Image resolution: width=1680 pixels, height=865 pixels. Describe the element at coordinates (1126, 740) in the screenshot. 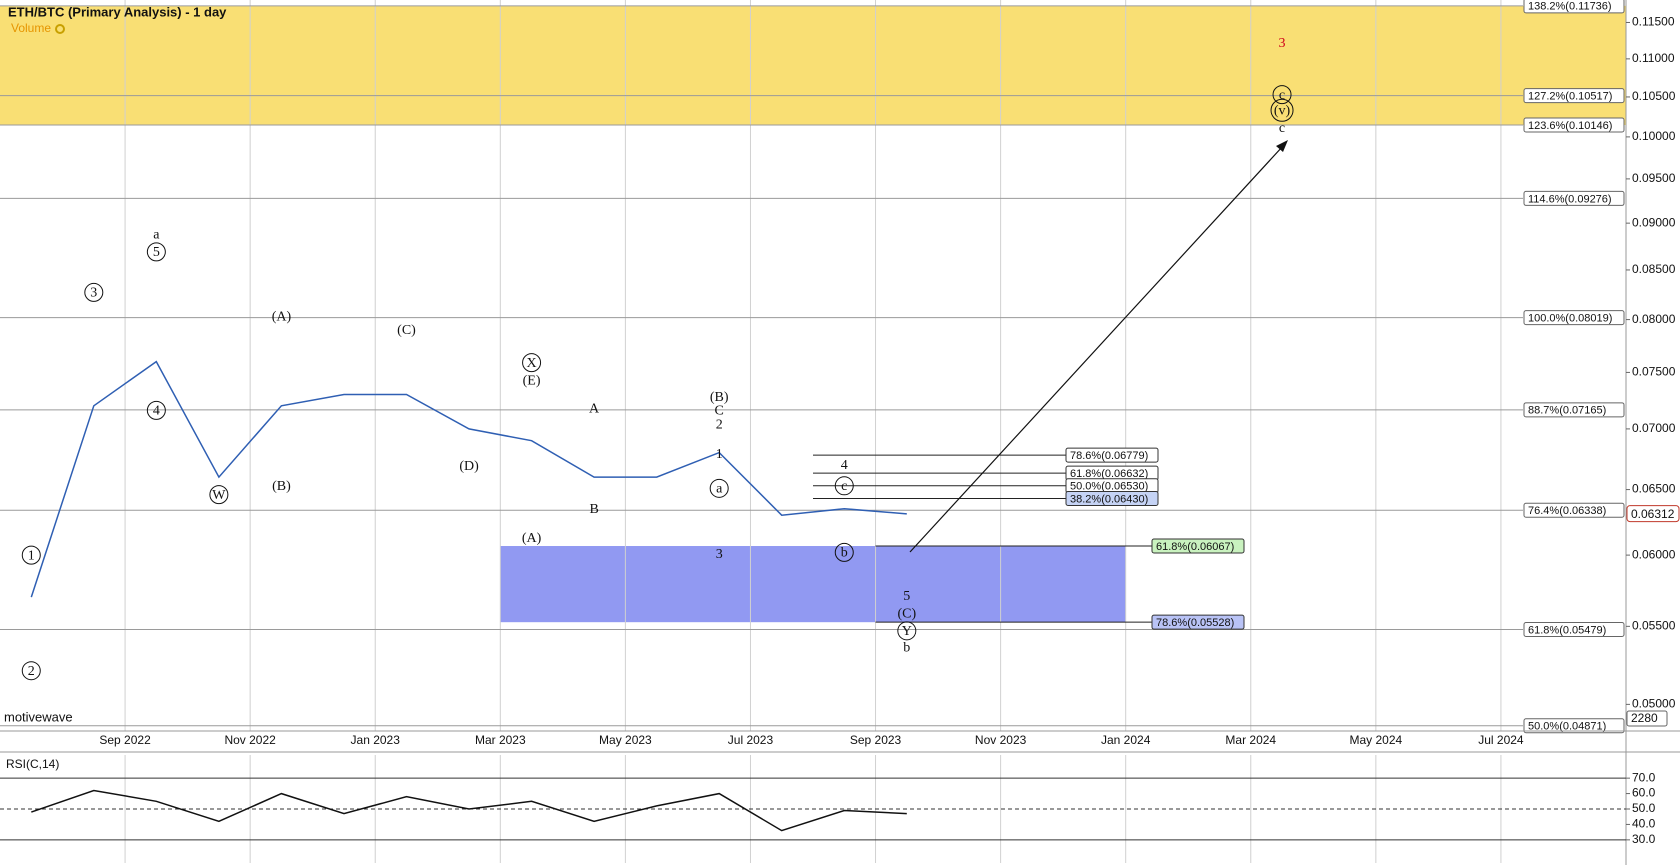

I see `x-tick-label: Jan 2024` at that location.